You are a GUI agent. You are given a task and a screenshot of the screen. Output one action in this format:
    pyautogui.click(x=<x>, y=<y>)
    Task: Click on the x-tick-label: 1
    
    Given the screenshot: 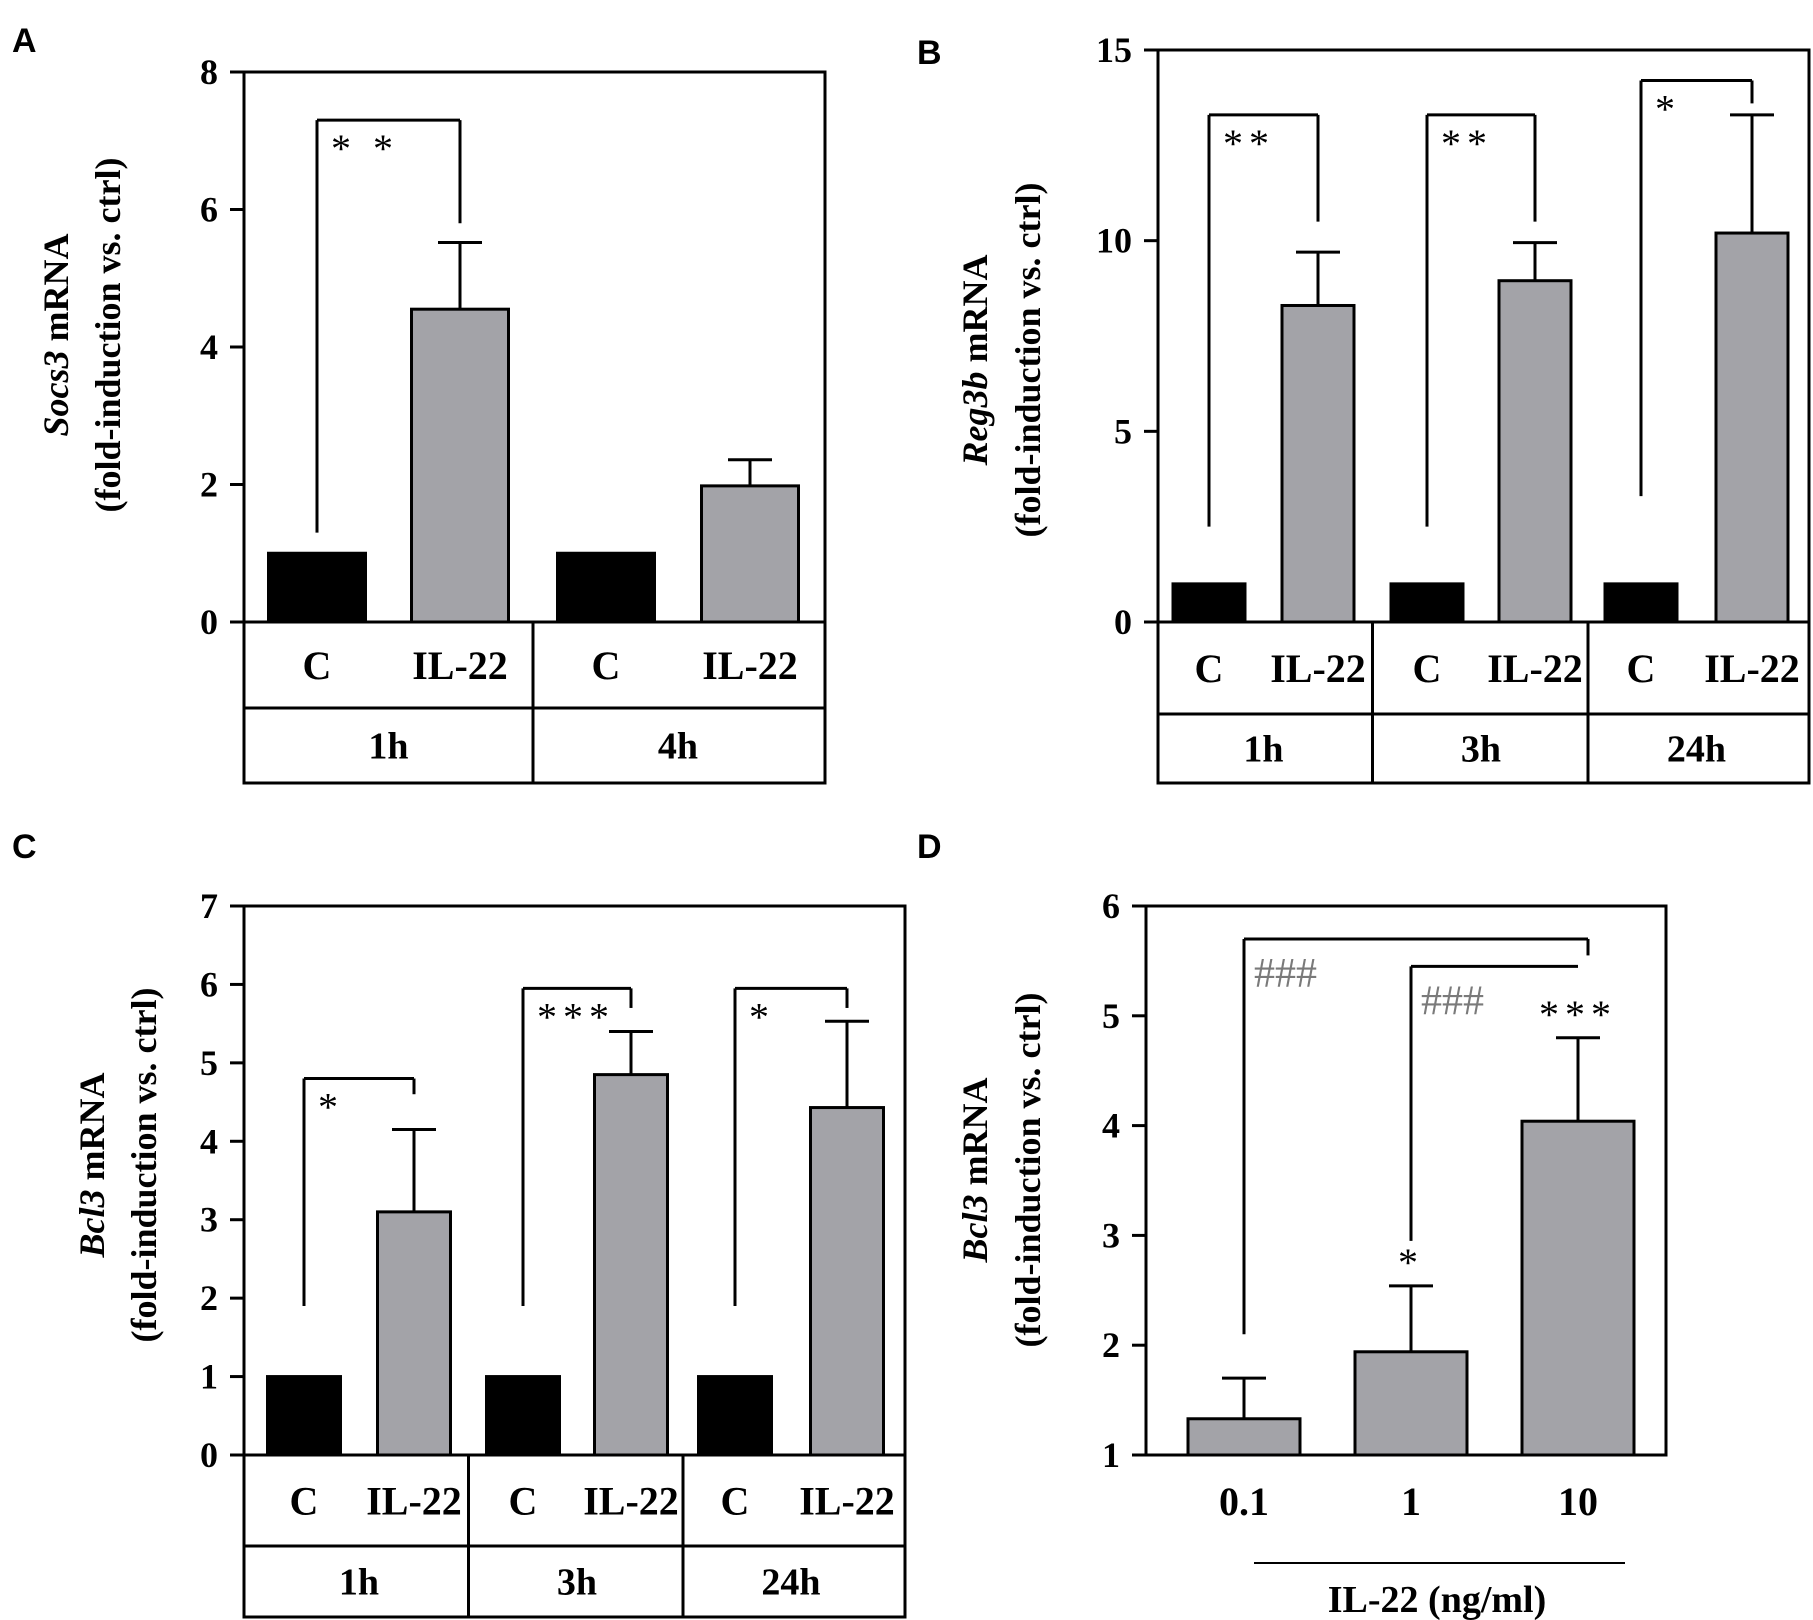 What is the action you would take?
    pyautogui.click(x=1411, y=1501)
    